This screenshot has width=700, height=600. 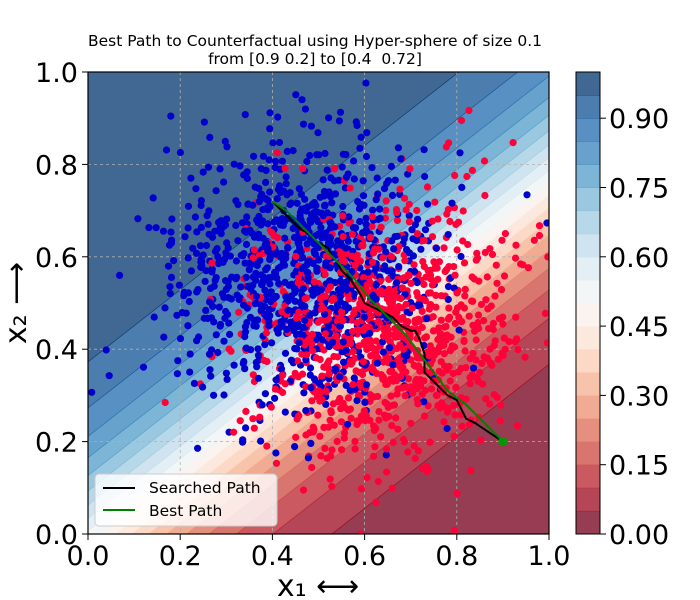 What do you see at coordinates (588, 303) in the screenshot?
I see `colorbar-bands` at bounding box center [588, 303].